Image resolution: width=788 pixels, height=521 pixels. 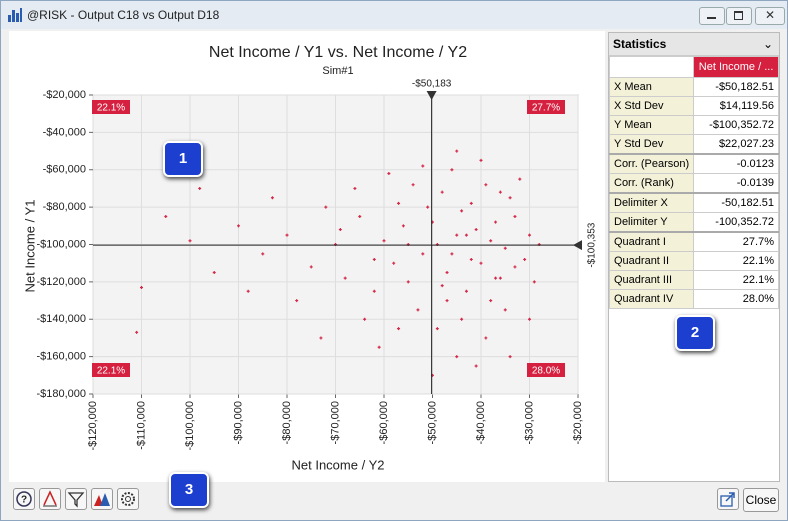 What do you see at coordinates (29, 246) in the screenshot?
I see `y-axis-label: Net Income / Y1` at bounding box center [29, 246].